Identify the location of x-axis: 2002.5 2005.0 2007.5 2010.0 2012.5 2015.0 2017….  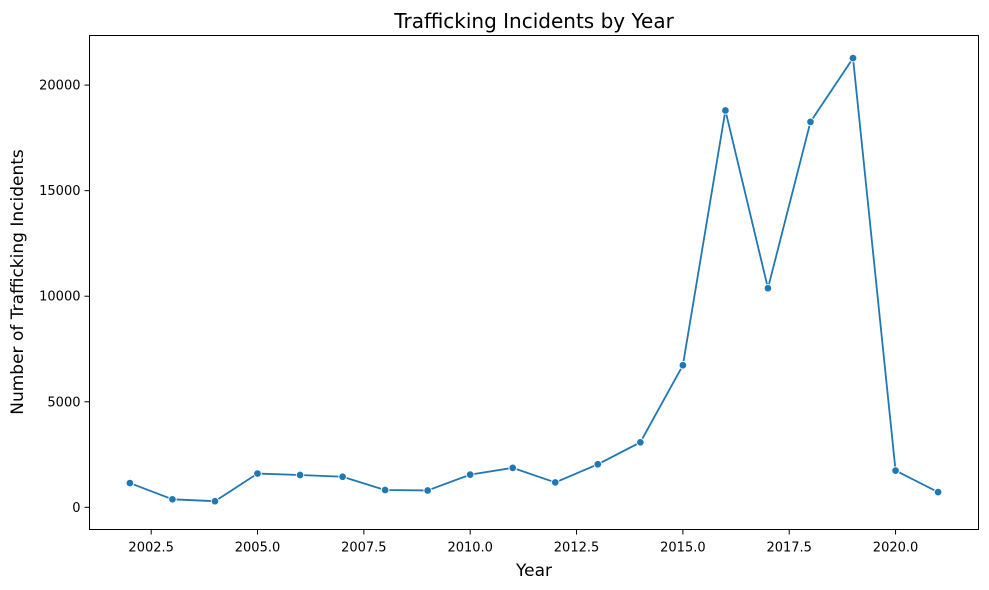
(523, 542).